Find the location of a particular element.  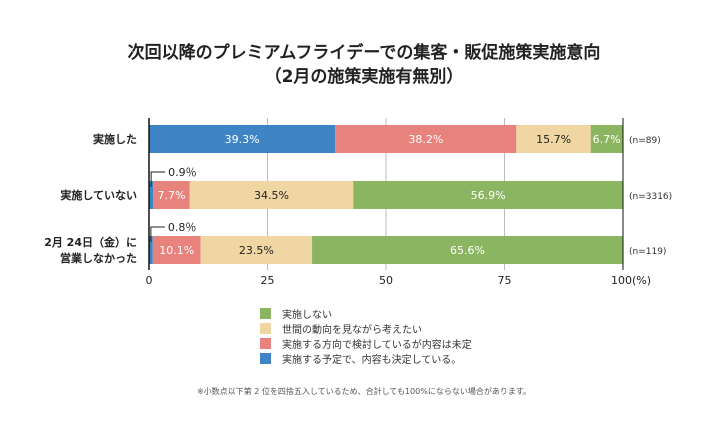

legend-item: 実施する予定で、内容も決定している。 is located at coordinates (366, 358).